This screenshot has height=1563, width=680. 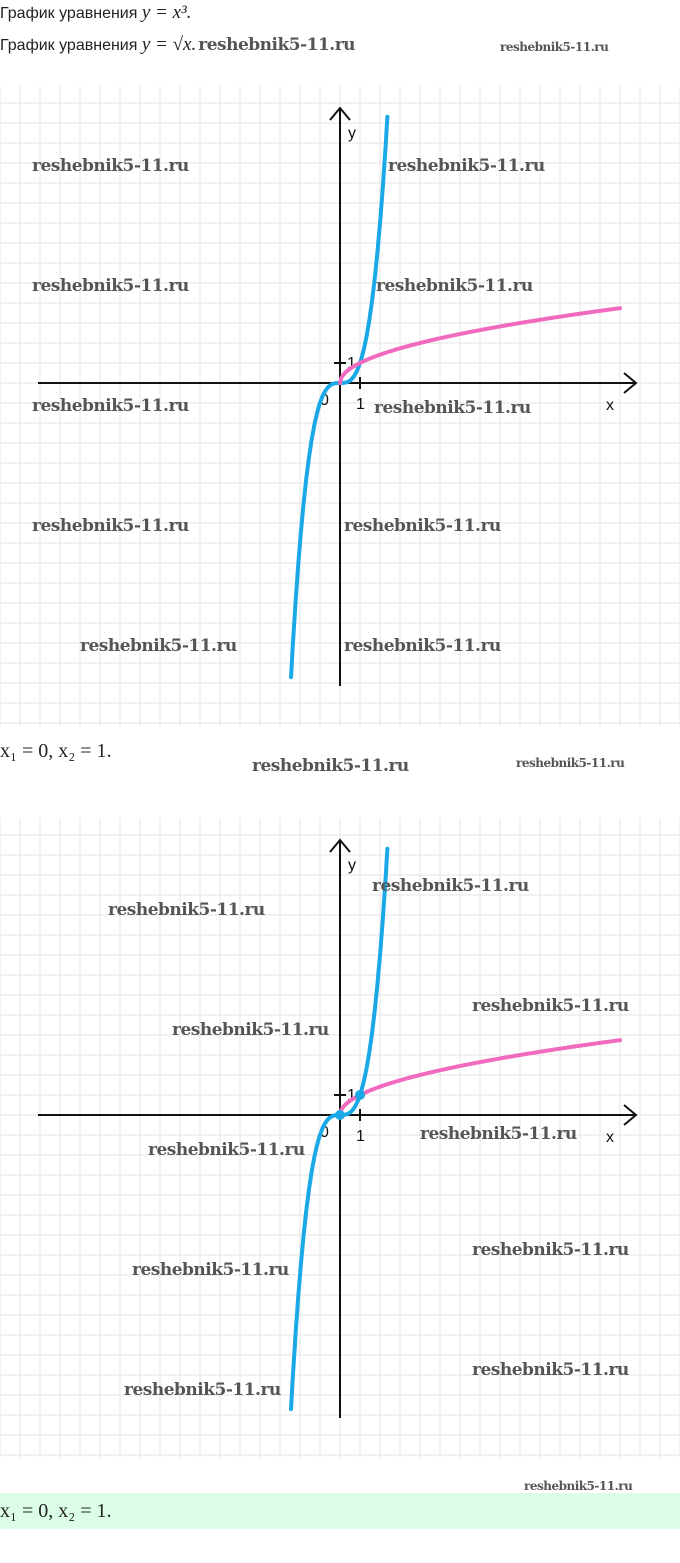 What do you see at coordinates (56, 751) in the screenshot?
I see `answer-1: x₁ = 0, x₂ = 1.` at bounding box center [56, 751].